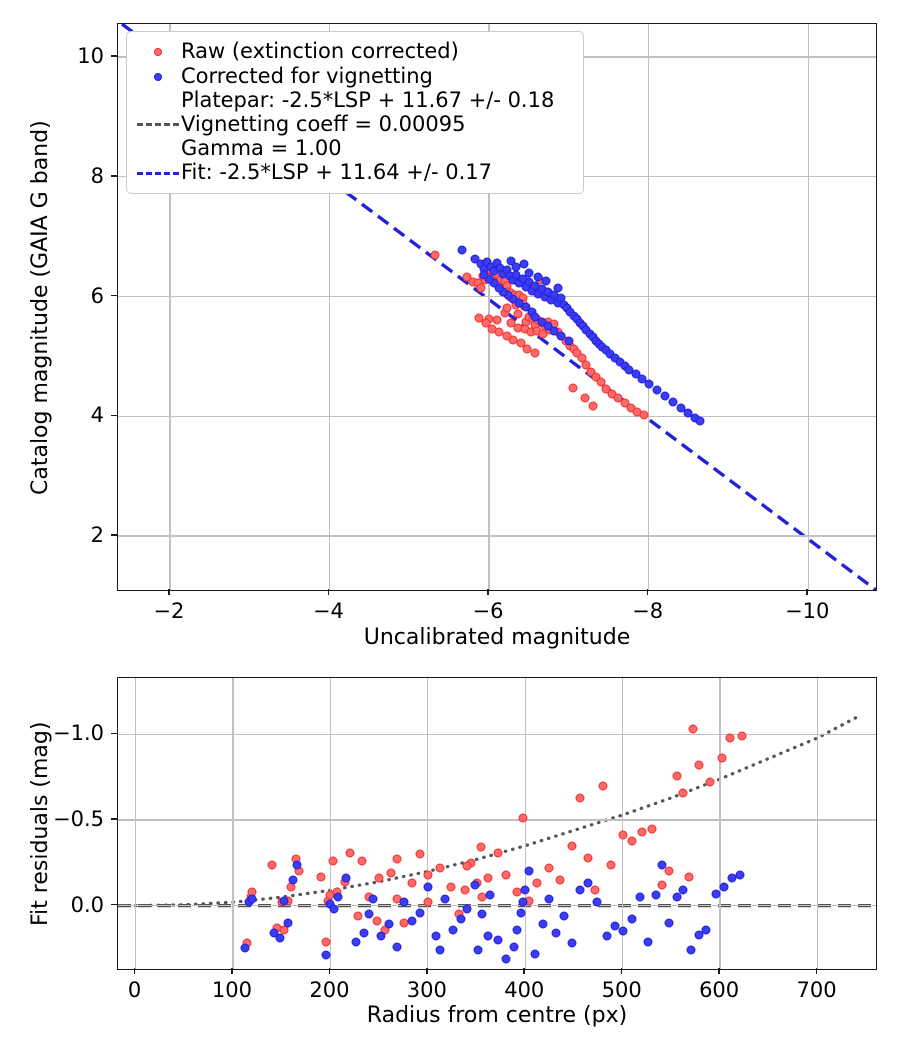  I want to click on legend-marker-red-icon, so click(158, 51).